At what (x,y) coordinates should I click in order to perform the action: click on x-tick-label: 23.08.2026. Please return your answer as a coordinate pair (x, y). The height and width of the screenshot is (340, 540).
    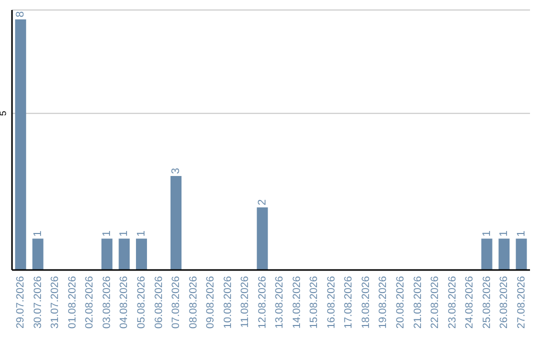
    Looking at the image, I should click on (452, 302).